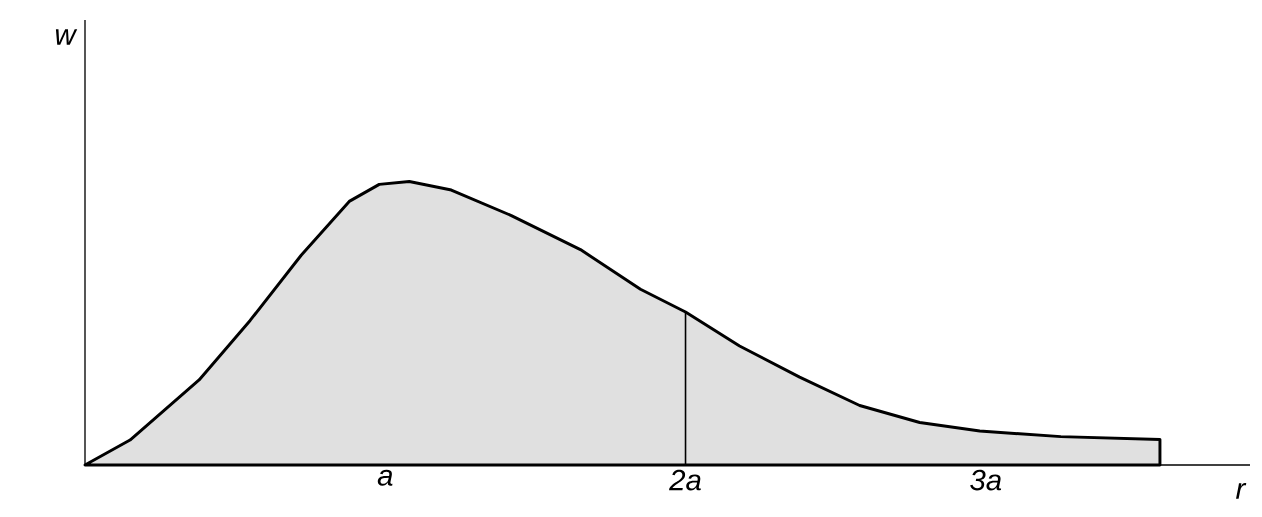  Describe the element at coordinates (1241, 491) in the screenshot. I see `x-axis-title: r` at that location.